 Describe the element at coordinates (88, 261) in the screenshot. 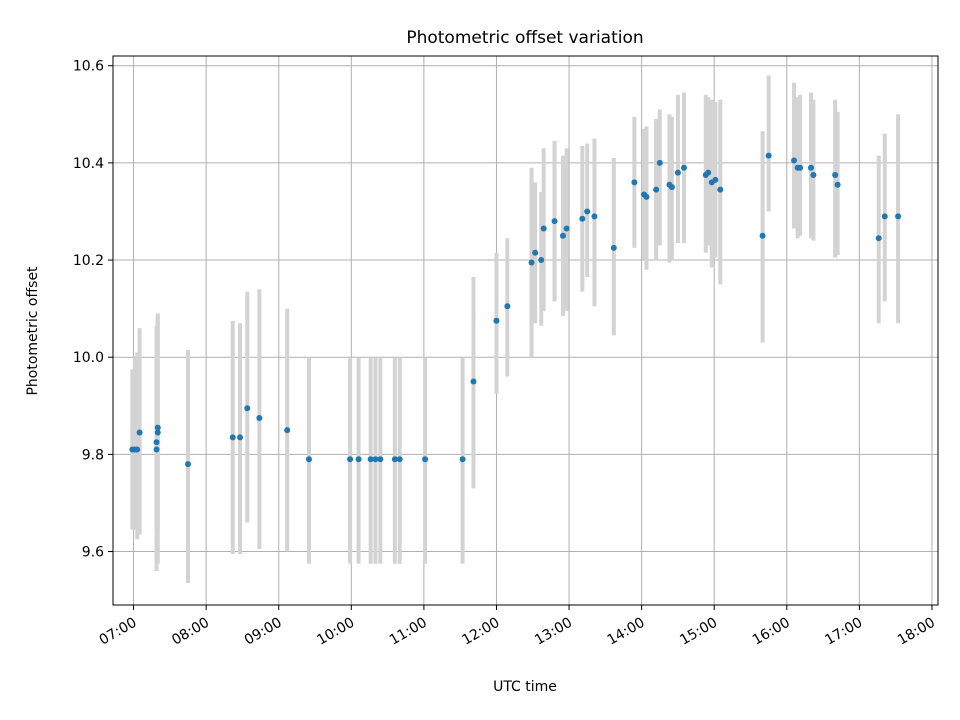

I see `y-tick-label: 10.2` at that location.